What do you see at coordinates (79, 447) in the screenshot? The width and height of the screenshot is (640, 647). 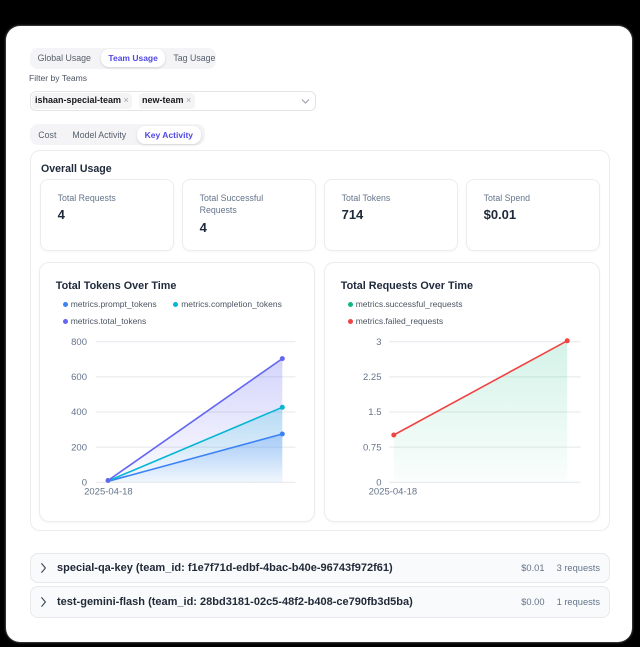 I see `svg-text: 200` at bounding box center [79, 447].